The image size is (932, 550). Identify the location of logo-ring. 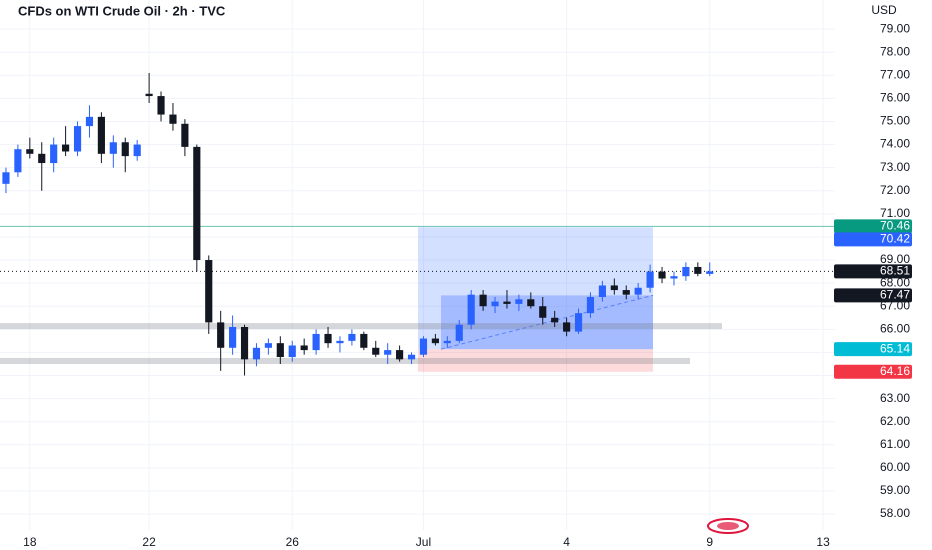
(728, 526).